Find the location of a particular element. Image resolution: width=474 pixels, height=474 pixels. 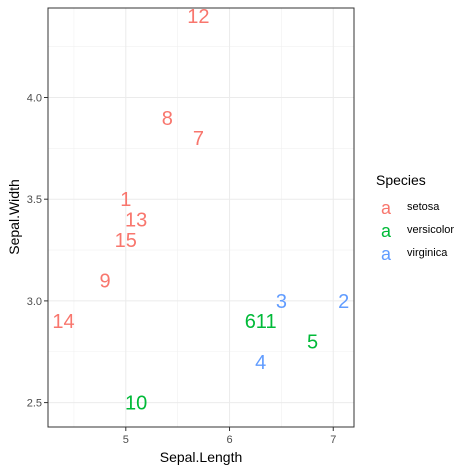

legend-title: Species is located at coordinates (401, 180).